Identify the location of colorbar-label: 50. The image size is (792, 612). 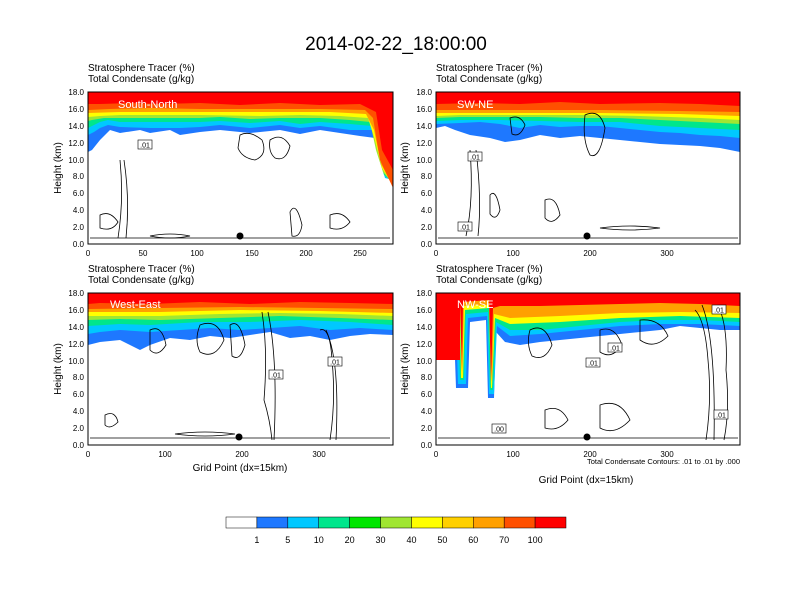
(442, 540).